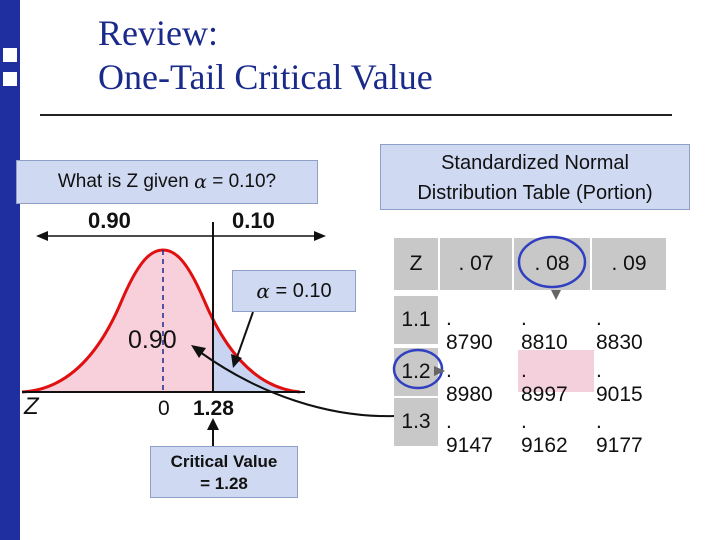 The width and height of the screenshot is (720, 540). Describe the element at coordinates (200, 182) in the screenshot. I see `alpha-symbol: α` at that location.